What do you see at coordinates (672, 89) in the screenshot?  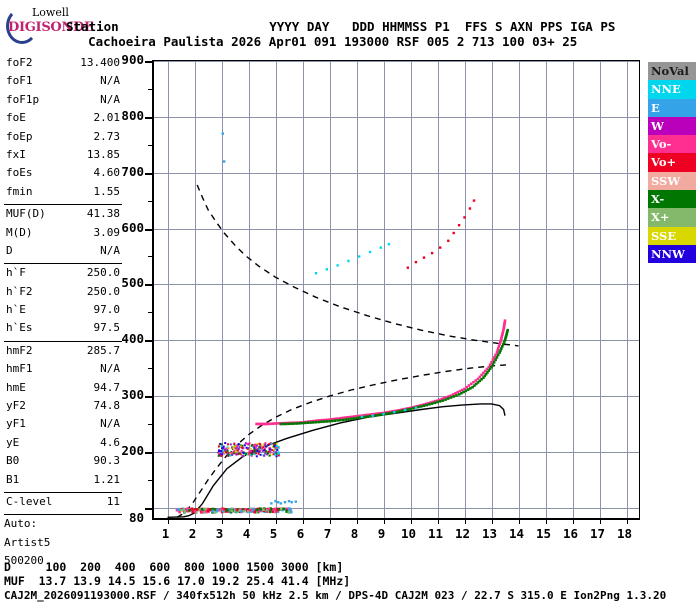 I see `legend-item-nne: NNE` at bounding box center [672, 89].